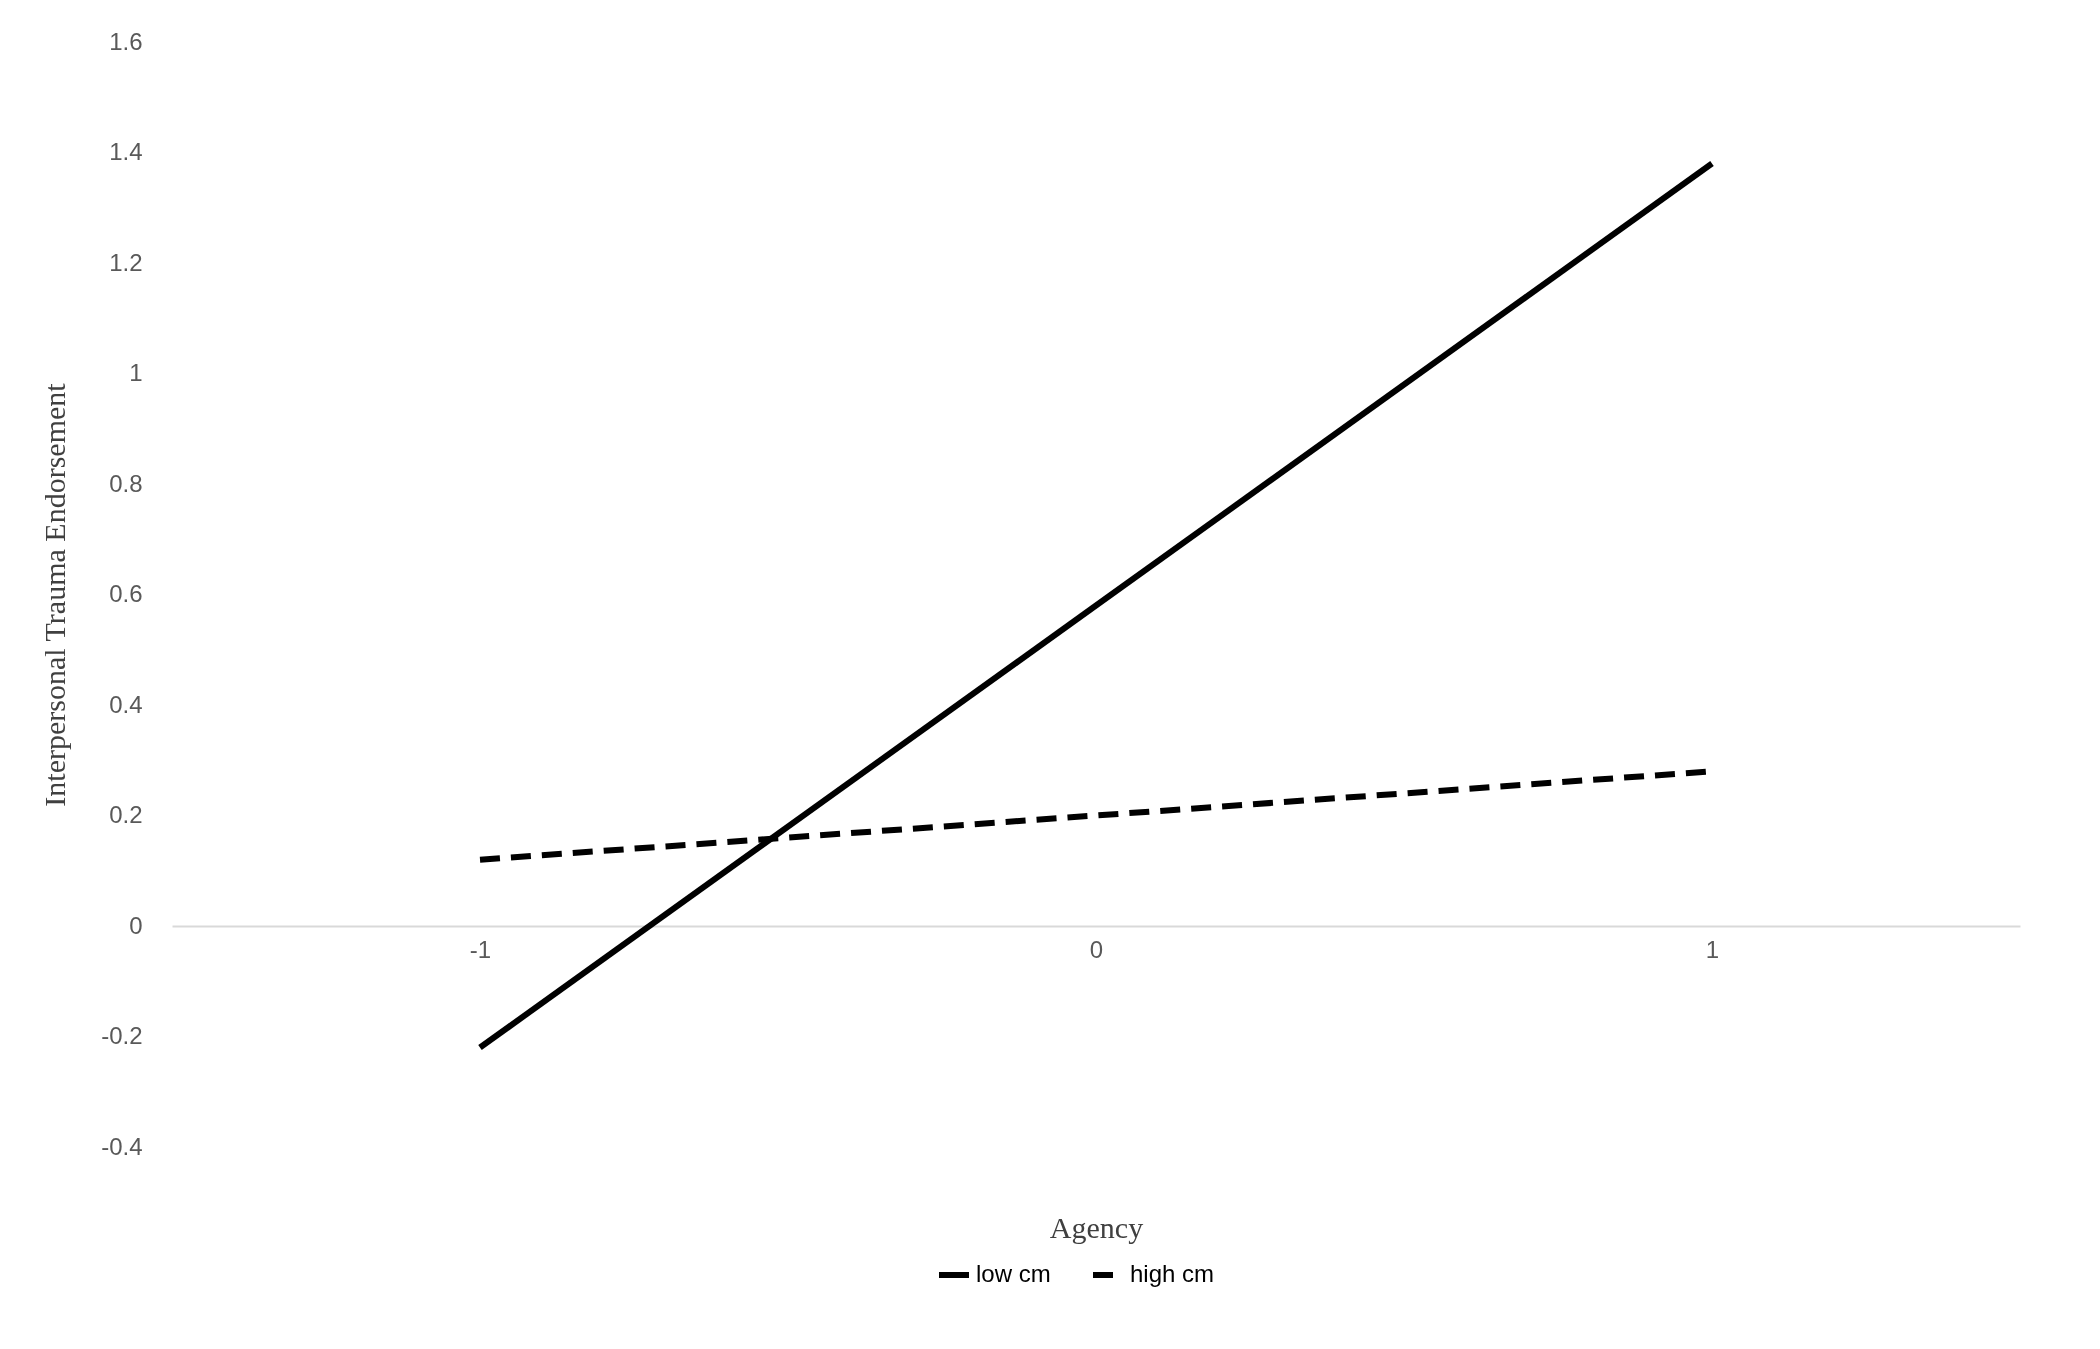  Describe the element at coordinates (122, 1146) in the screenshot. I see `y-tick-label: -0.4` at that location.